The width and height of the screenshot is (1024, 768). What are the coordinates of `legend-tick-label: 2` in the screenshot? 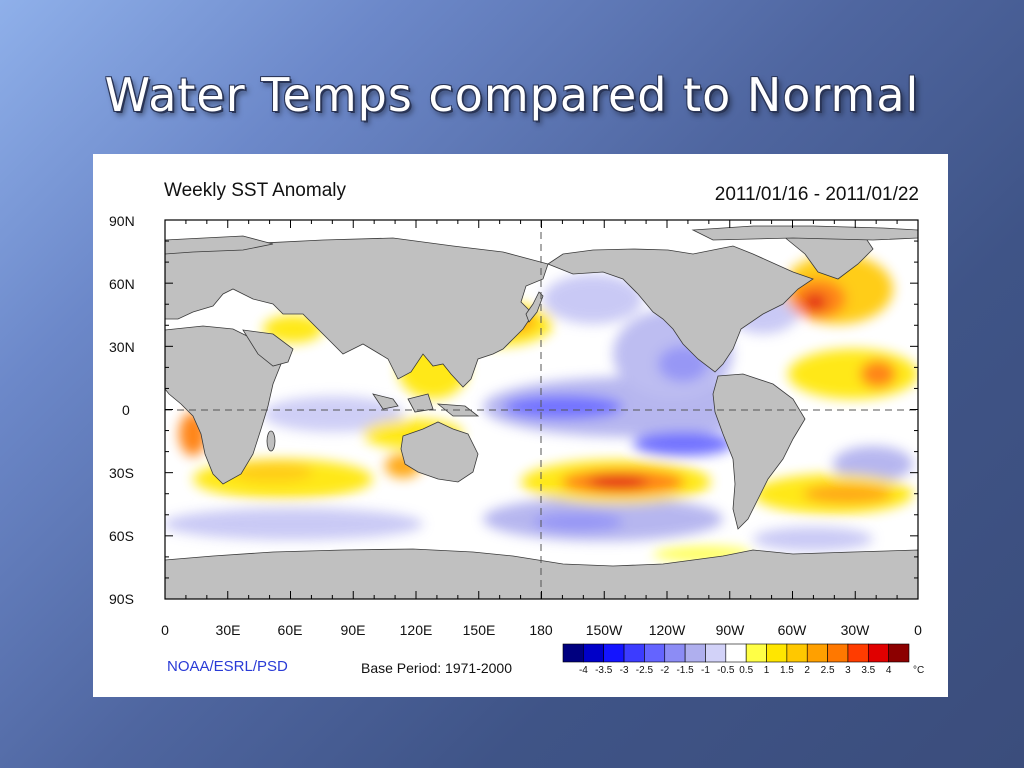 It's located at (807, 670).